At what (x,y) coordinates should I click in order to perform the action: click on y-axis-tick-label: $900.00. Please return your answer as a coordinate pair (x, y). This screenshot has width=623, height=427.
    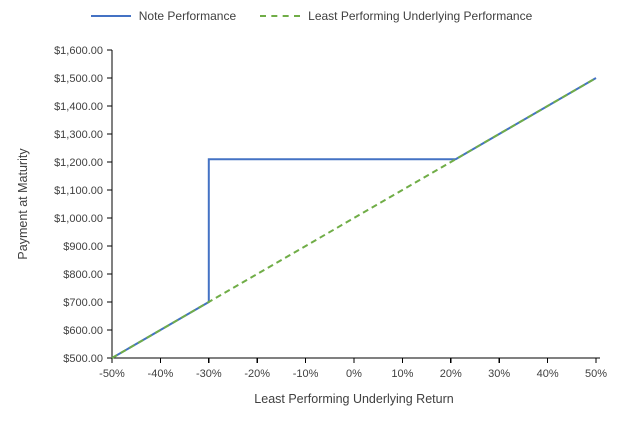
    Looking at the image, I should click on (83, 247).